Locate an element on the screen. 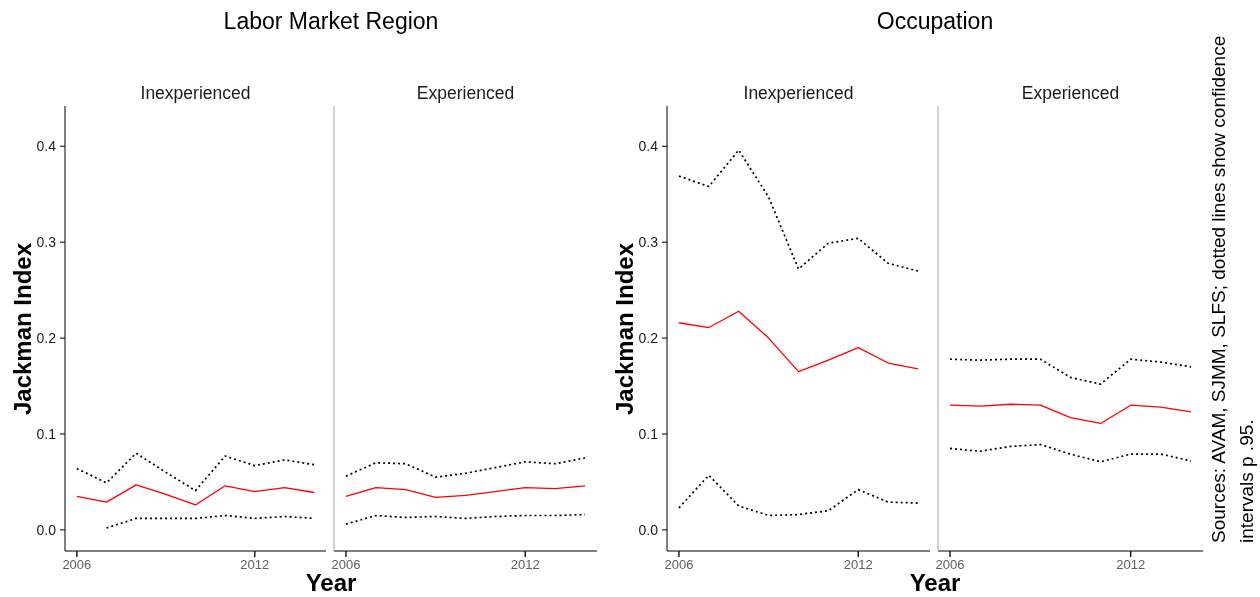 The width and height of the screenshot is (1260, 597). source-note: Sources: AVAM, SJMM, SLFS; dotted lines show confidence intervals p .95. is located at coordinates (1232, 288).